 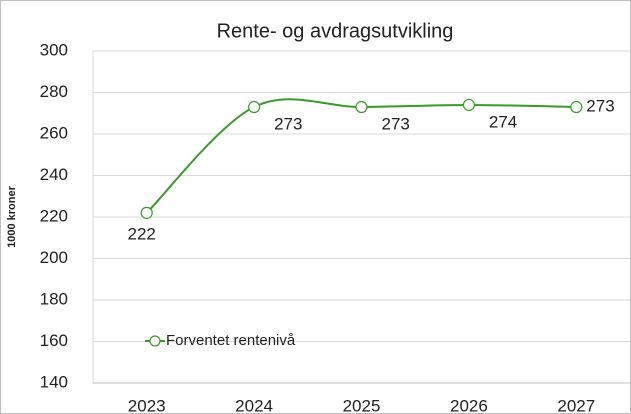 I want to click on x-tick-label: 2027, so click(x=576, y=405).